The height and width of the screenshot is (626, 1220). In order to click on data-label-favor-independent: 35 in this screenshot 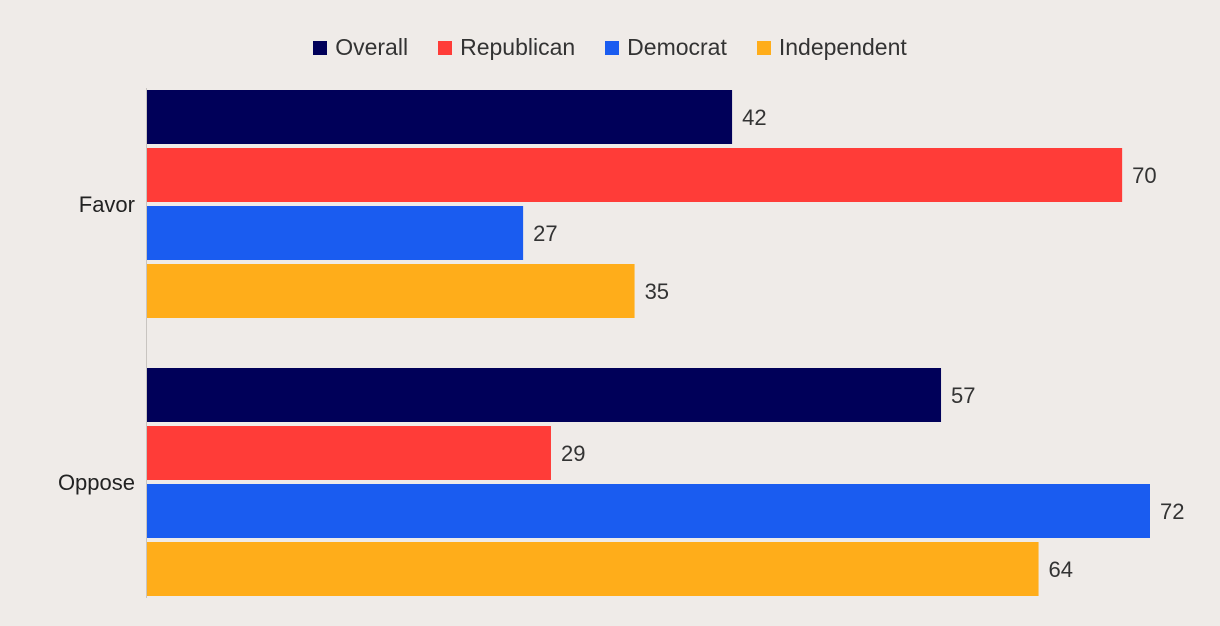, I will do `click(657, 291)`.